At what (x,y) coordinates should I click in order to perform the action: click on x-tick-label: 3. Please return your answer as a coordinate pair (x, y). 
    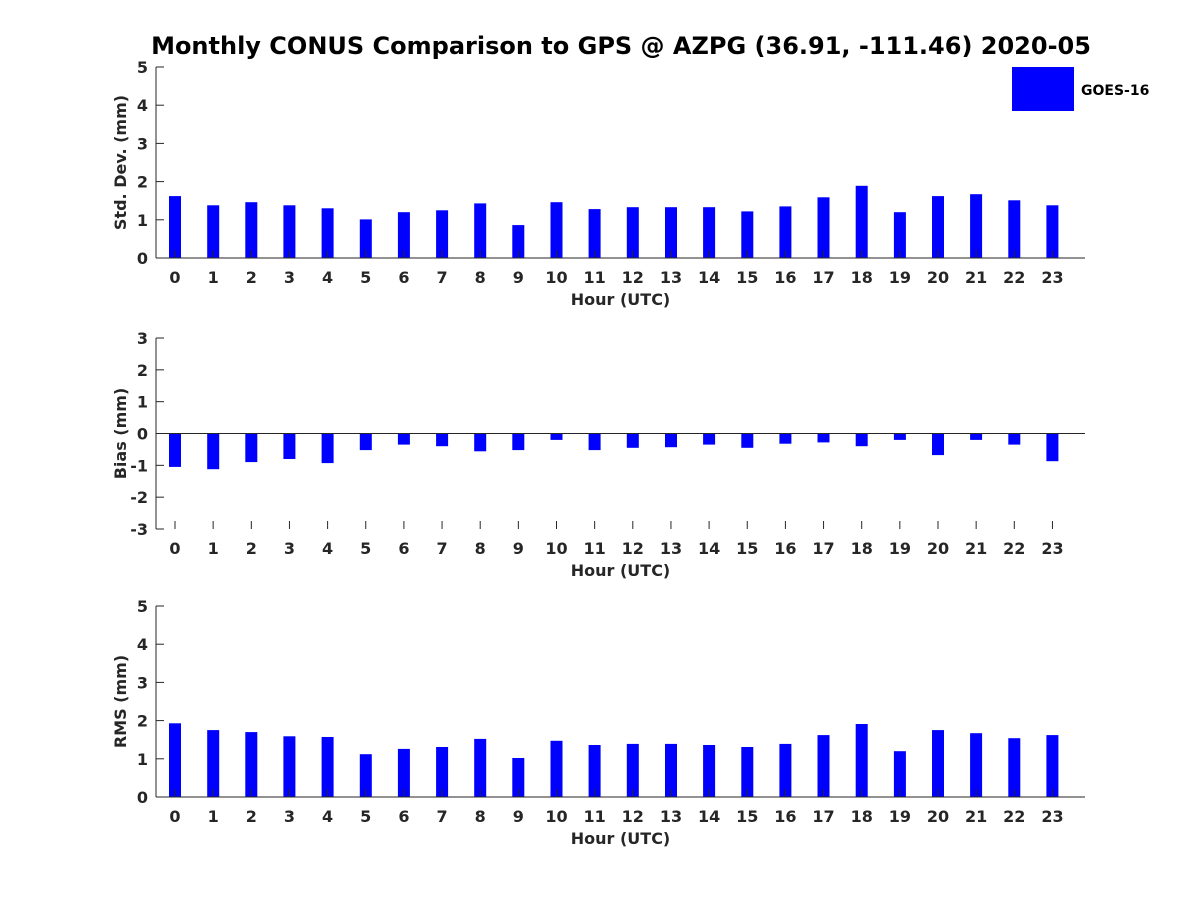
    Looking at the image, I should click on (289, 548).